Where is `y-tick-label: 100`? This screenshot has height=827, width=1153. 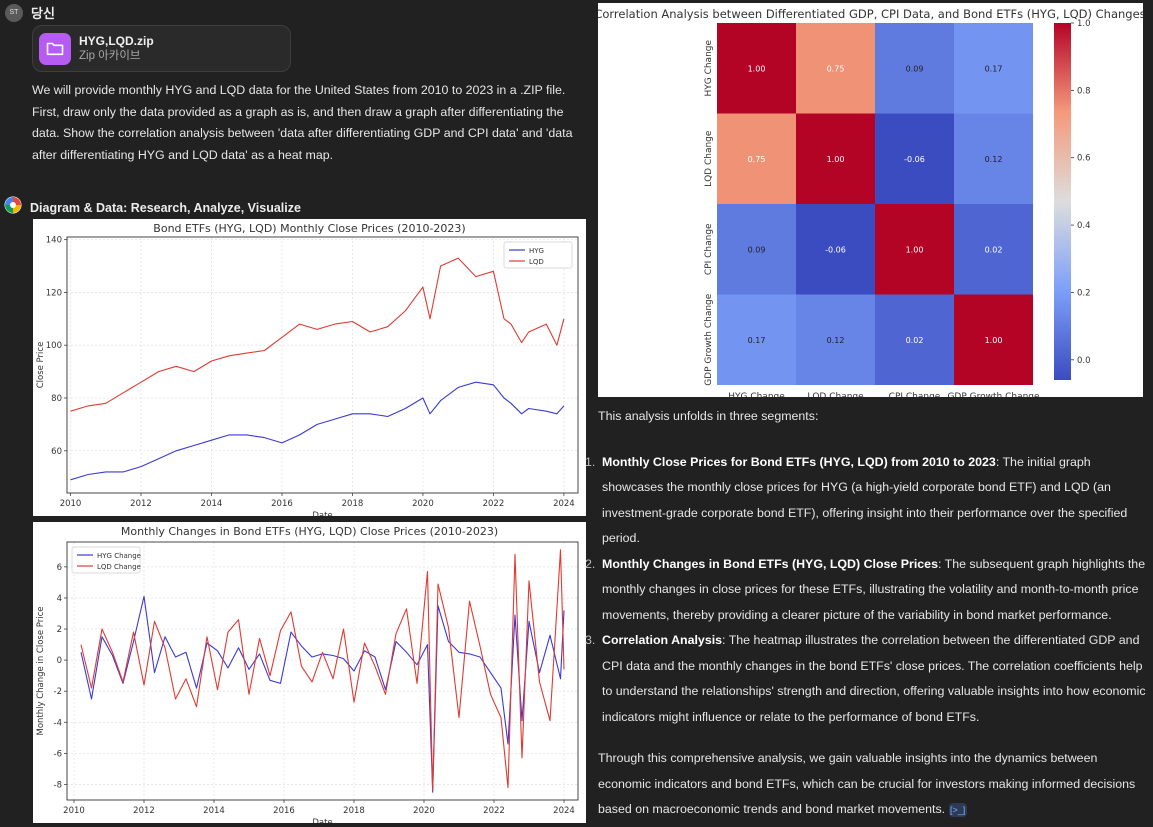 y-tick-label: 100 is located at coordinates (54, 346).